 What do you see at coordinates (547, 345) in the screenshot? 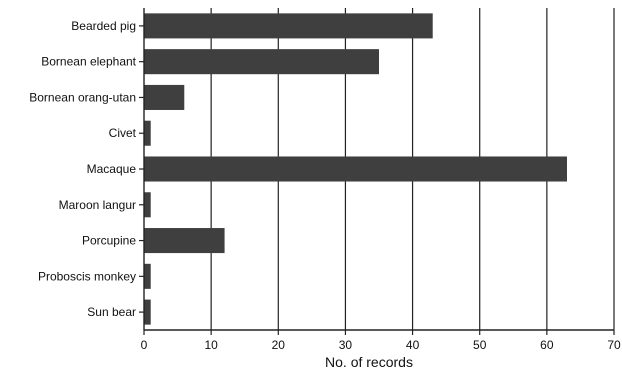
I see `x-tick-label: 60` at bounding box center [547, 345].